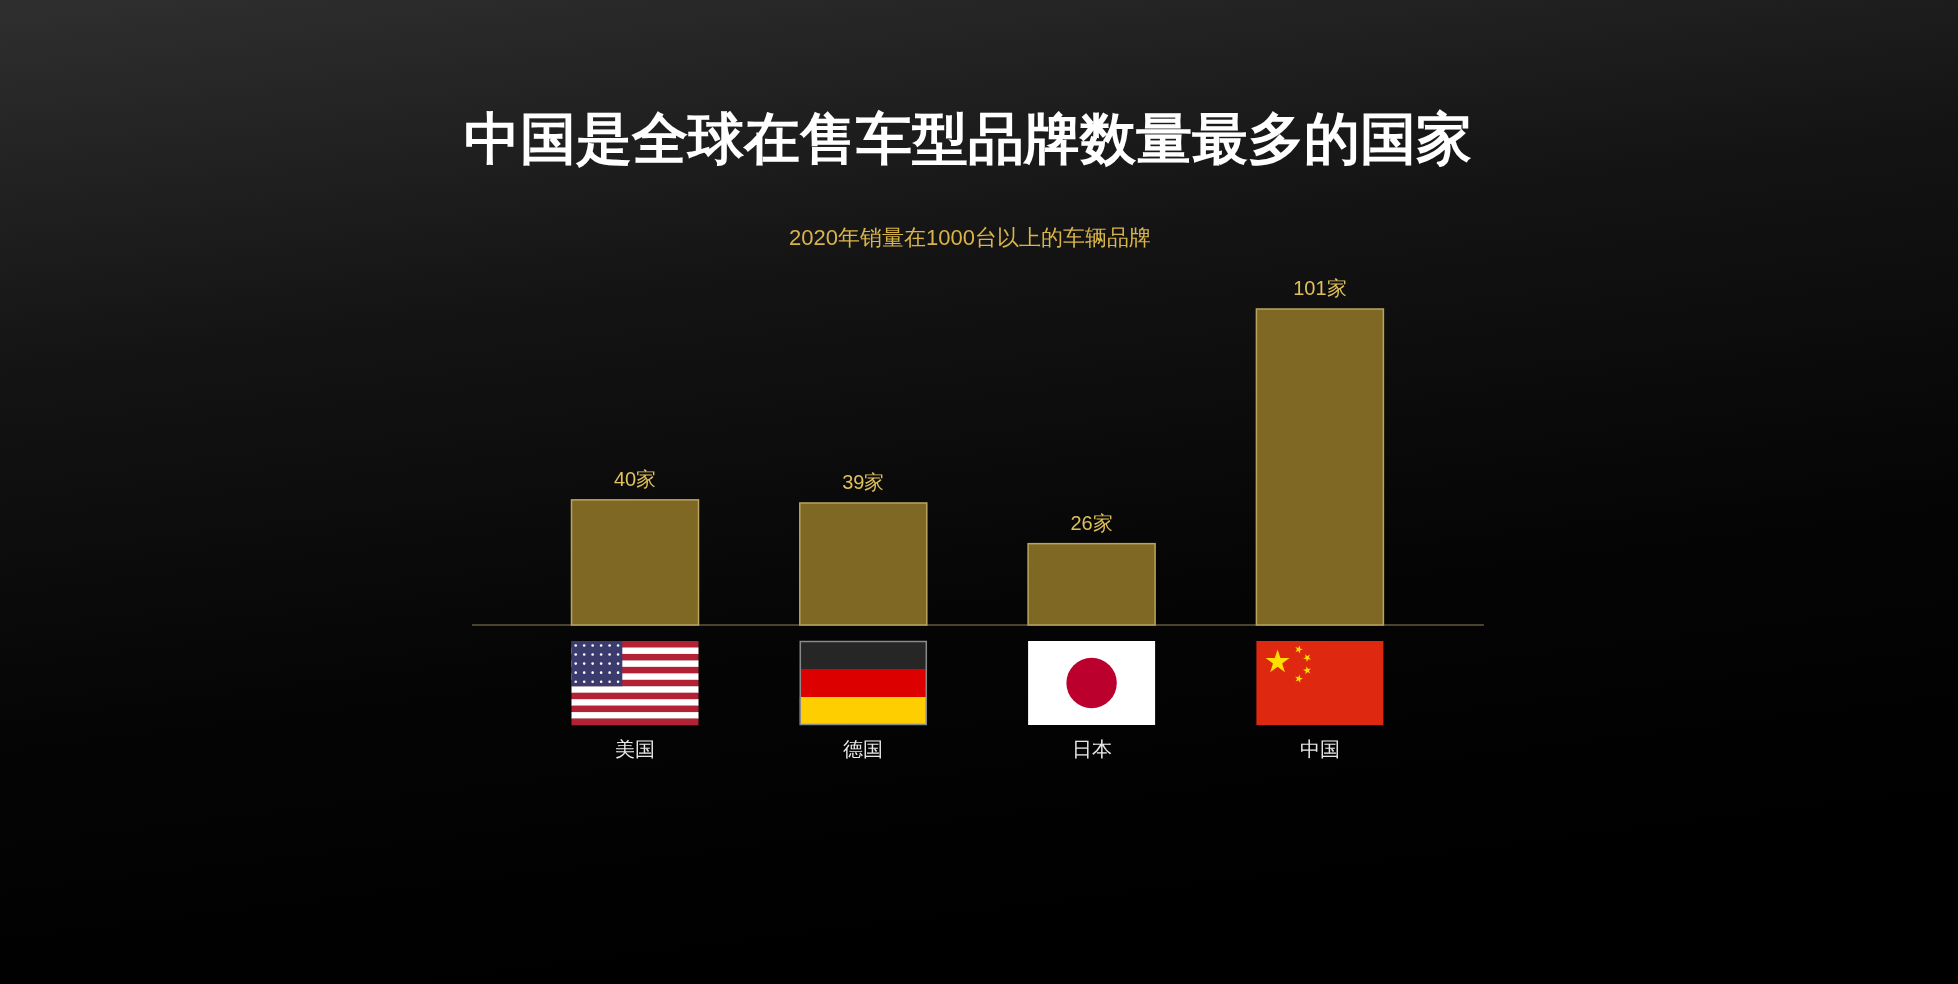  Describe the element at coordinates (1091, 522) in the screenshot. I see `data-label: 26家` at that location.